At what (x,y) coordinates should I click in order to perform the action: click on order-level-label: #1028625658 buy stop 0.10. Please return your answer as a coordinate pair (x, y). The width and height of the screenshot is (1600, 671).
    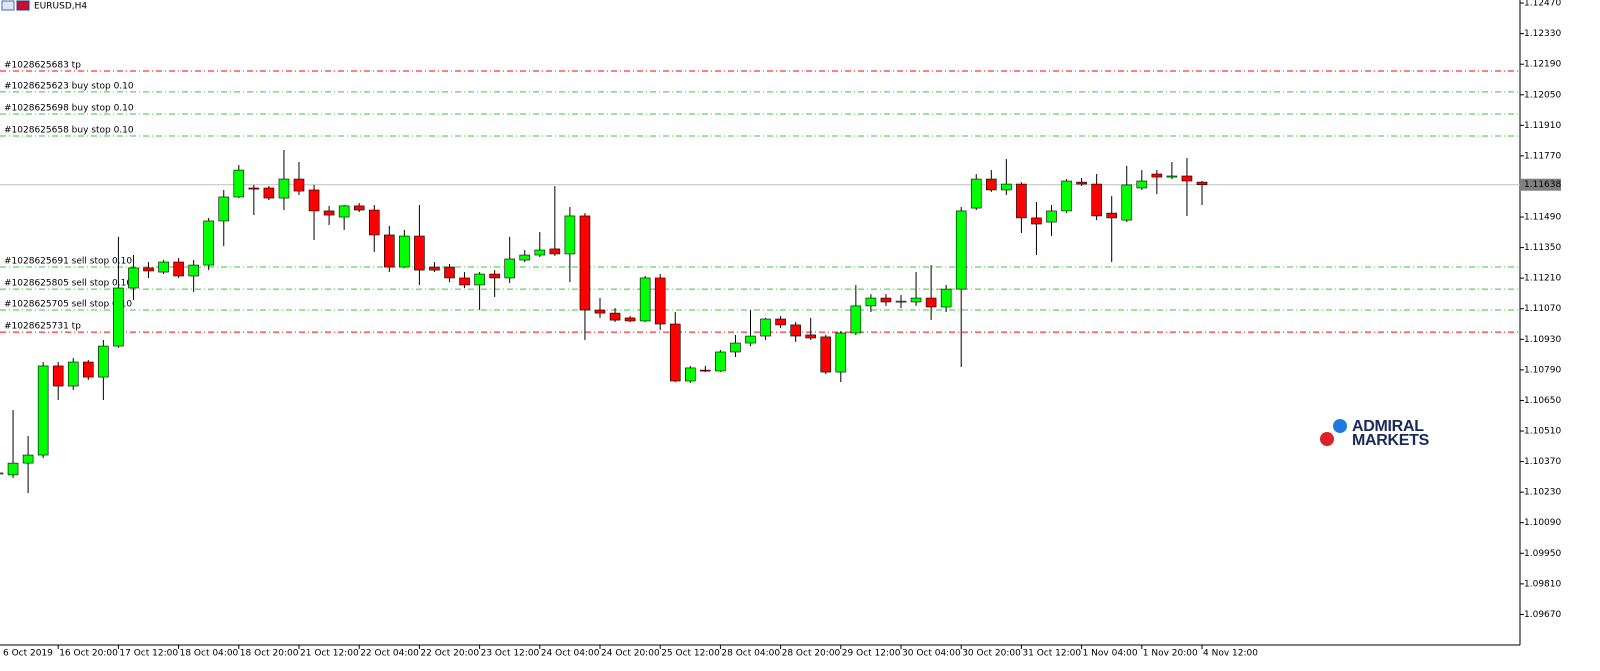
    Looking at the image, I should click on (69, 131).